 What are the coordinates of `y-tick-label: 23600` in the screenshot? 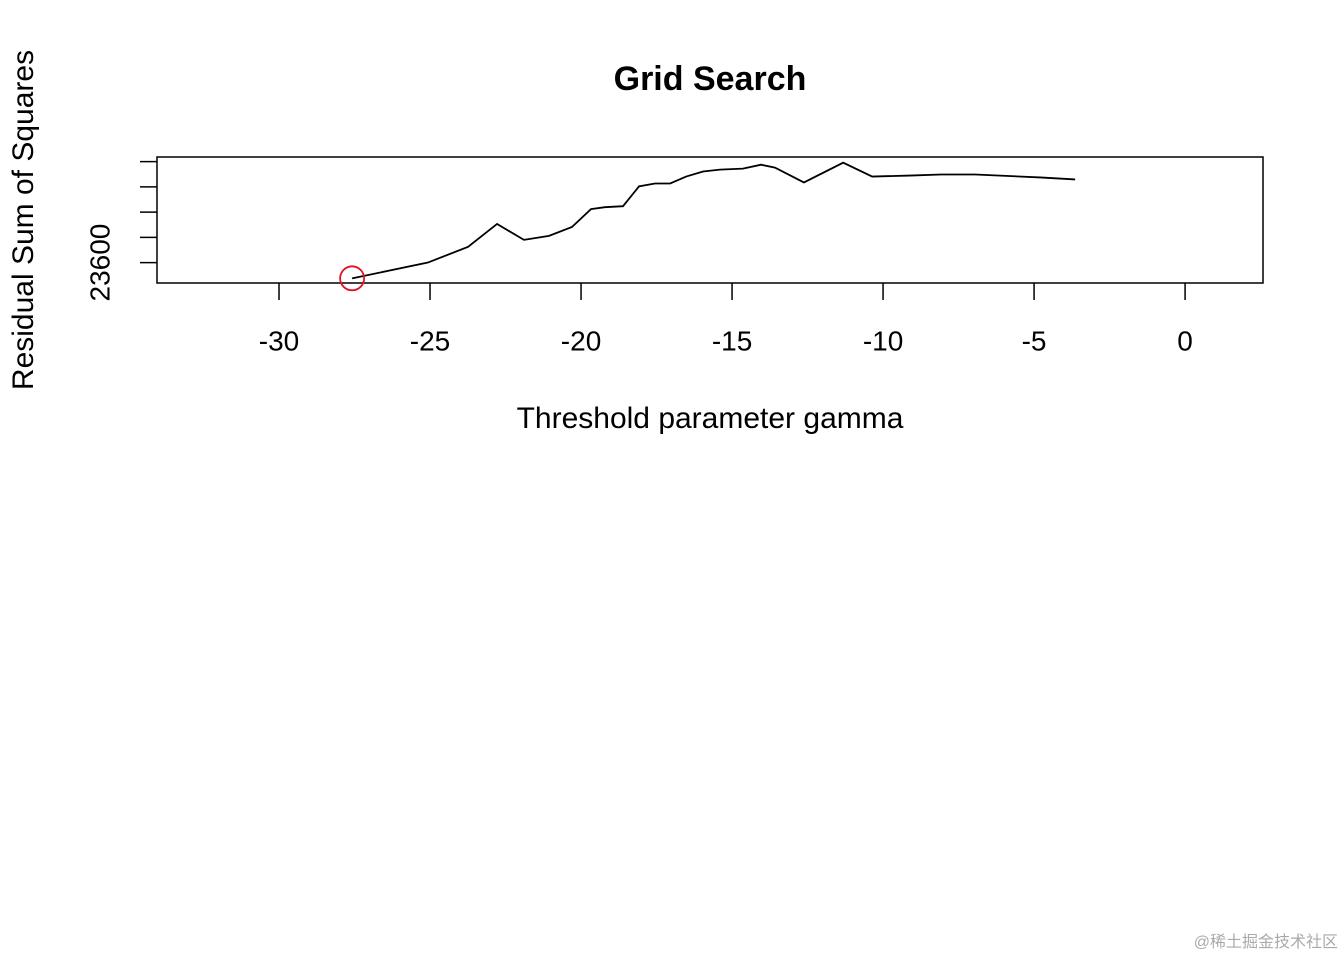 It's located at (99, 263).